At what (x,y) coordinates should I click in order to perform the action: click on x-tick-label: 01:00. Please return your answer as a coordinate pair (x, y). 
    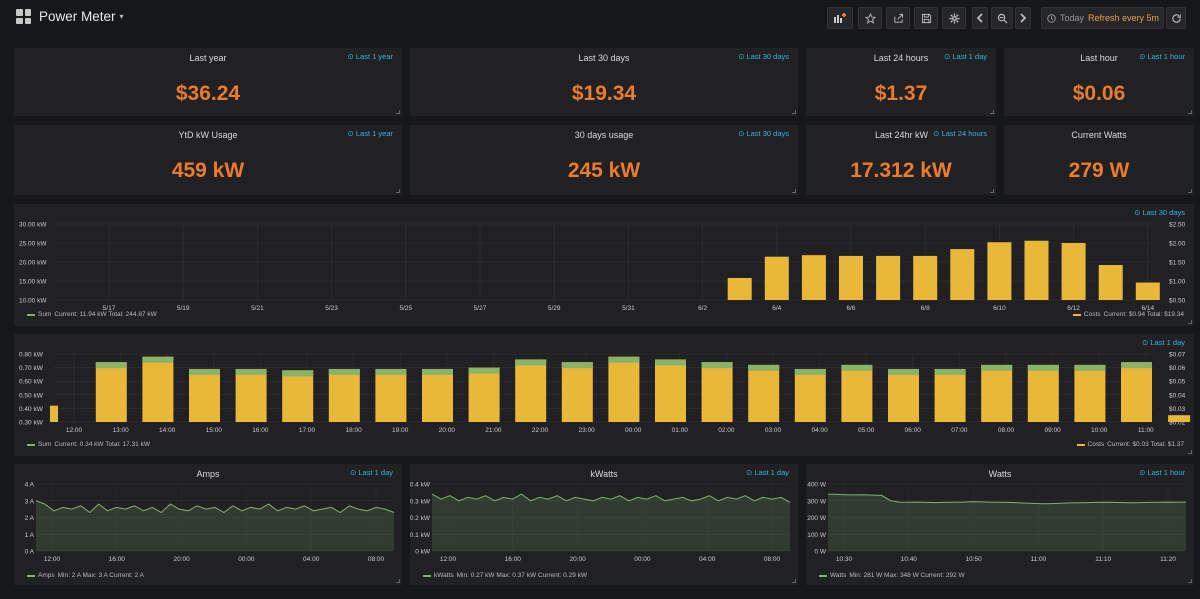
    Looking at the image, I should click on (680, 430).